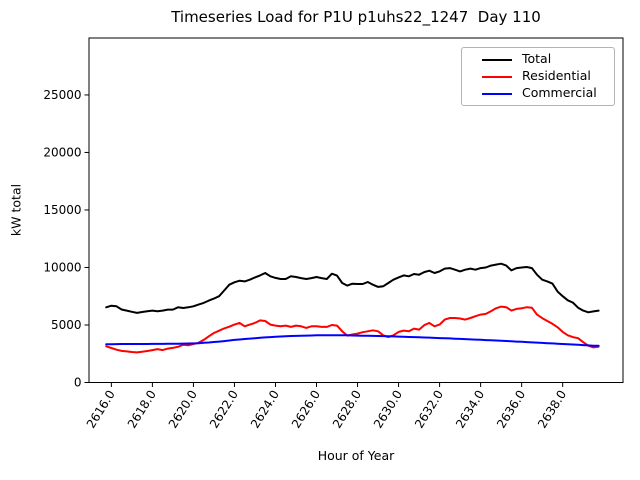 This screenshot has width=640, height=480. I want to click on x-tick-label: 2624.0, so click(265, 409).